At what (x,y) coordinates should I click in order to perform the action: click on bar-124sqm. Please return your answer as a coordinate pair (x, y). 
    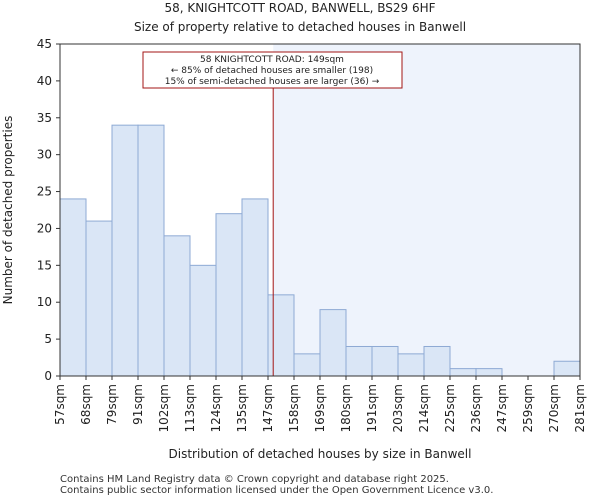
    Looking at the image, I should click on (229, 295).